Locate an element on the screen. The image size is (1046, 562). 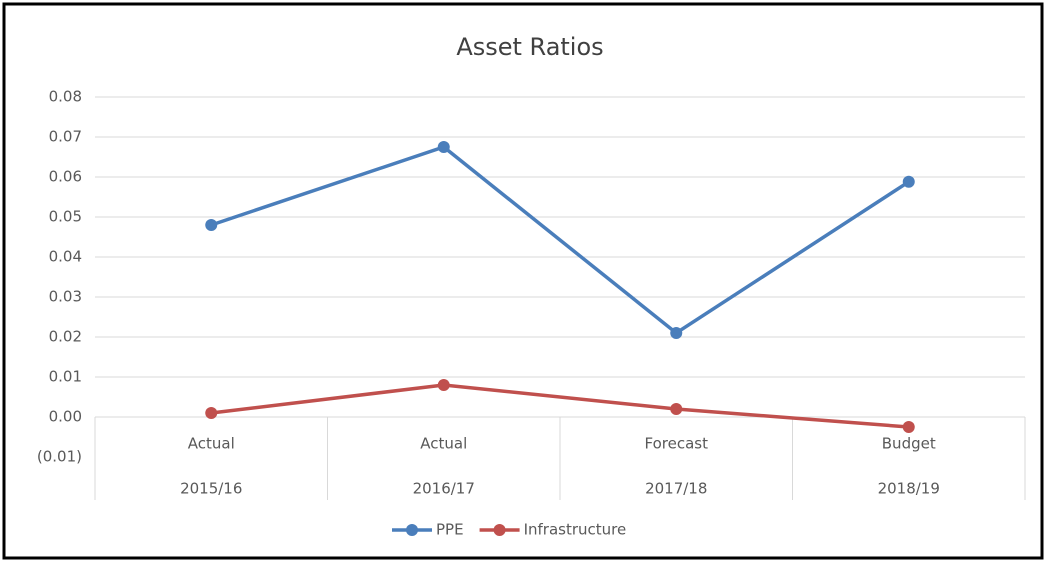
y-tick-label: 0.08 is located at coordinates (65, 97).